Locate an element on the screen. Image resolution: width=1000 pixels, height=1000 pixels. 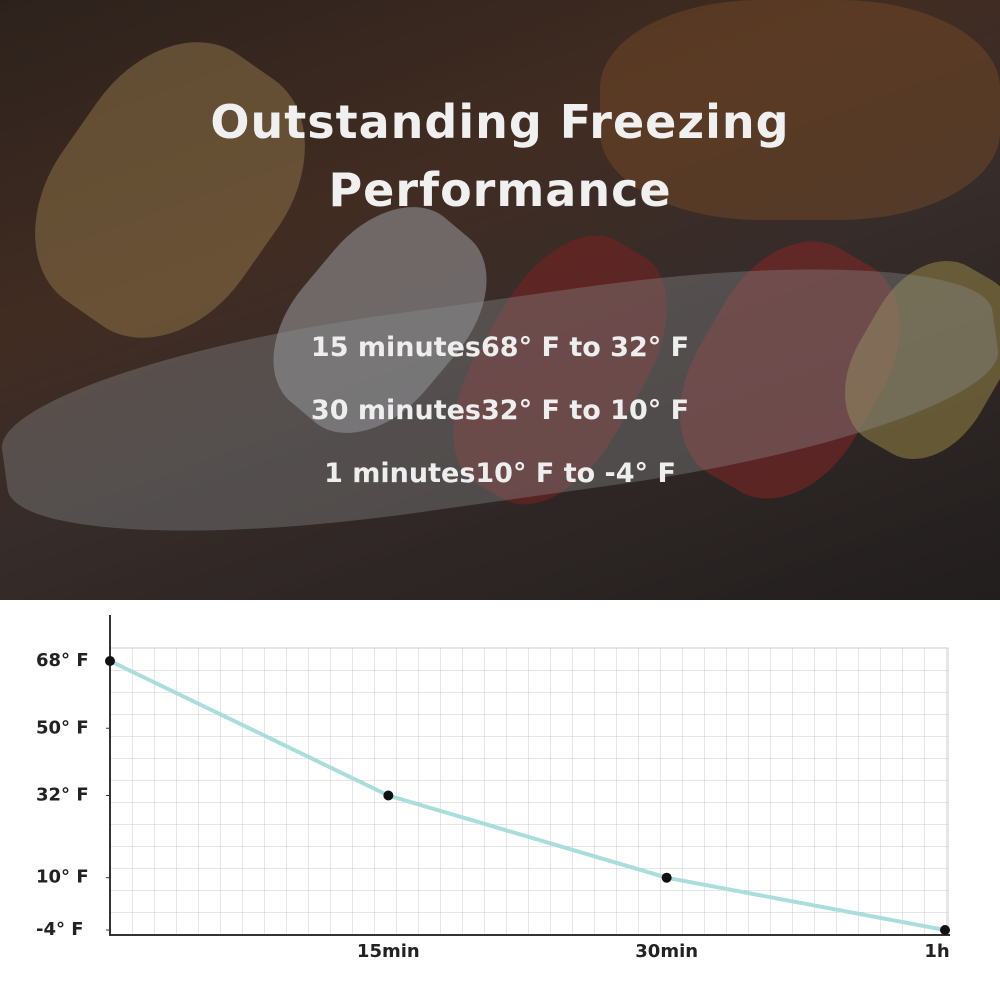
y-tick-label: 32° F is located at coordinates (62, 795).